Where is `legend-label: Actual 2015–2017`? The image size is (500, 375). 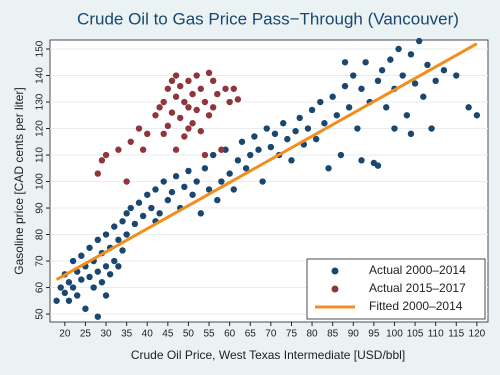 legend-label: Actual 2015–2017 is located at coordinates (417, 288).